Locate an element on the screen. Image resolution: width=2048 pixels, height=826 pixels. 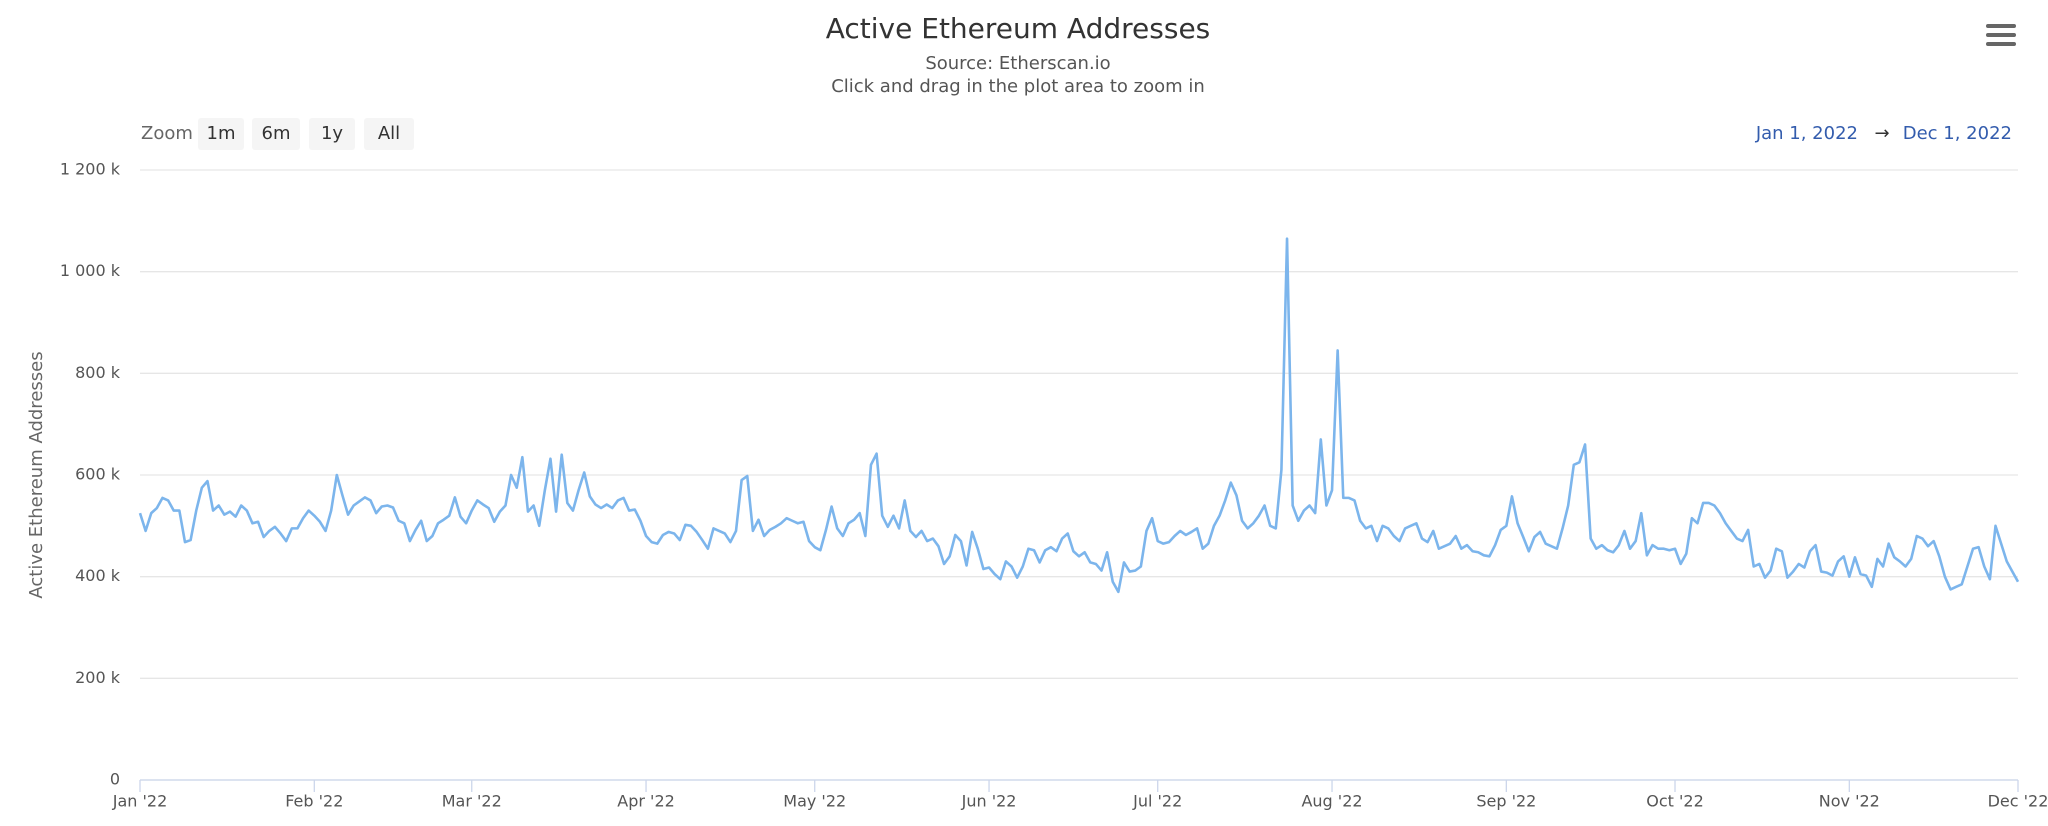
x-tick-label: Jul '22 is located at coordinates (1157, 801).